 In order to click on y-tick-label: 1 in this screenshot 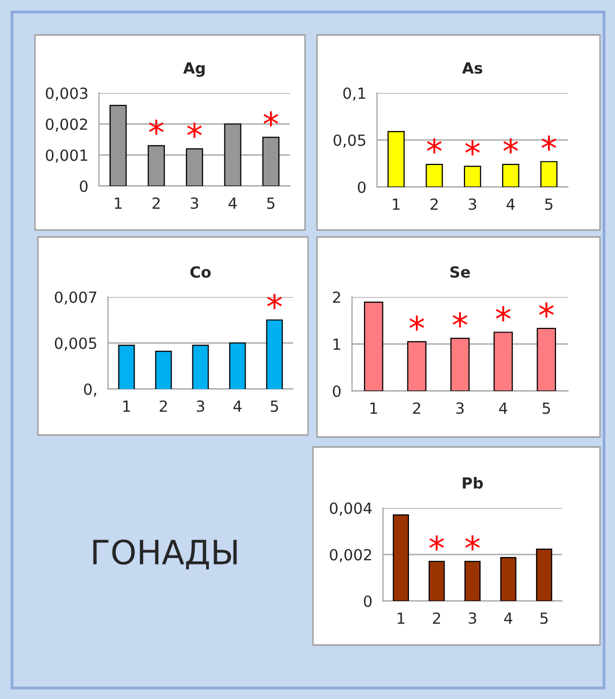, I will do `click(337, 344)`.